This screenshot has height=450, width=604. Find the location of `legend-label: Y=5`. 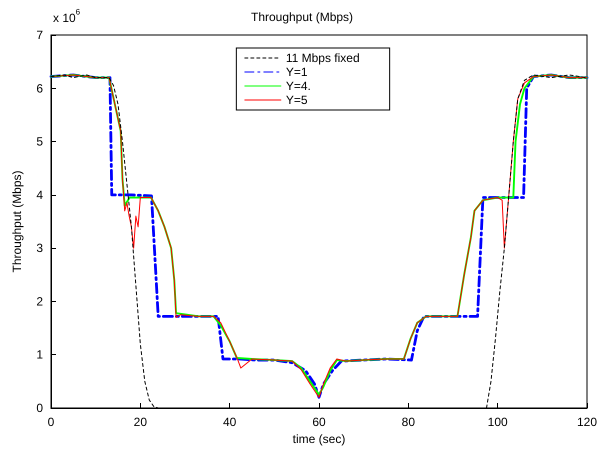

legend-label: Y=5 is located at coordinates (297, 100).